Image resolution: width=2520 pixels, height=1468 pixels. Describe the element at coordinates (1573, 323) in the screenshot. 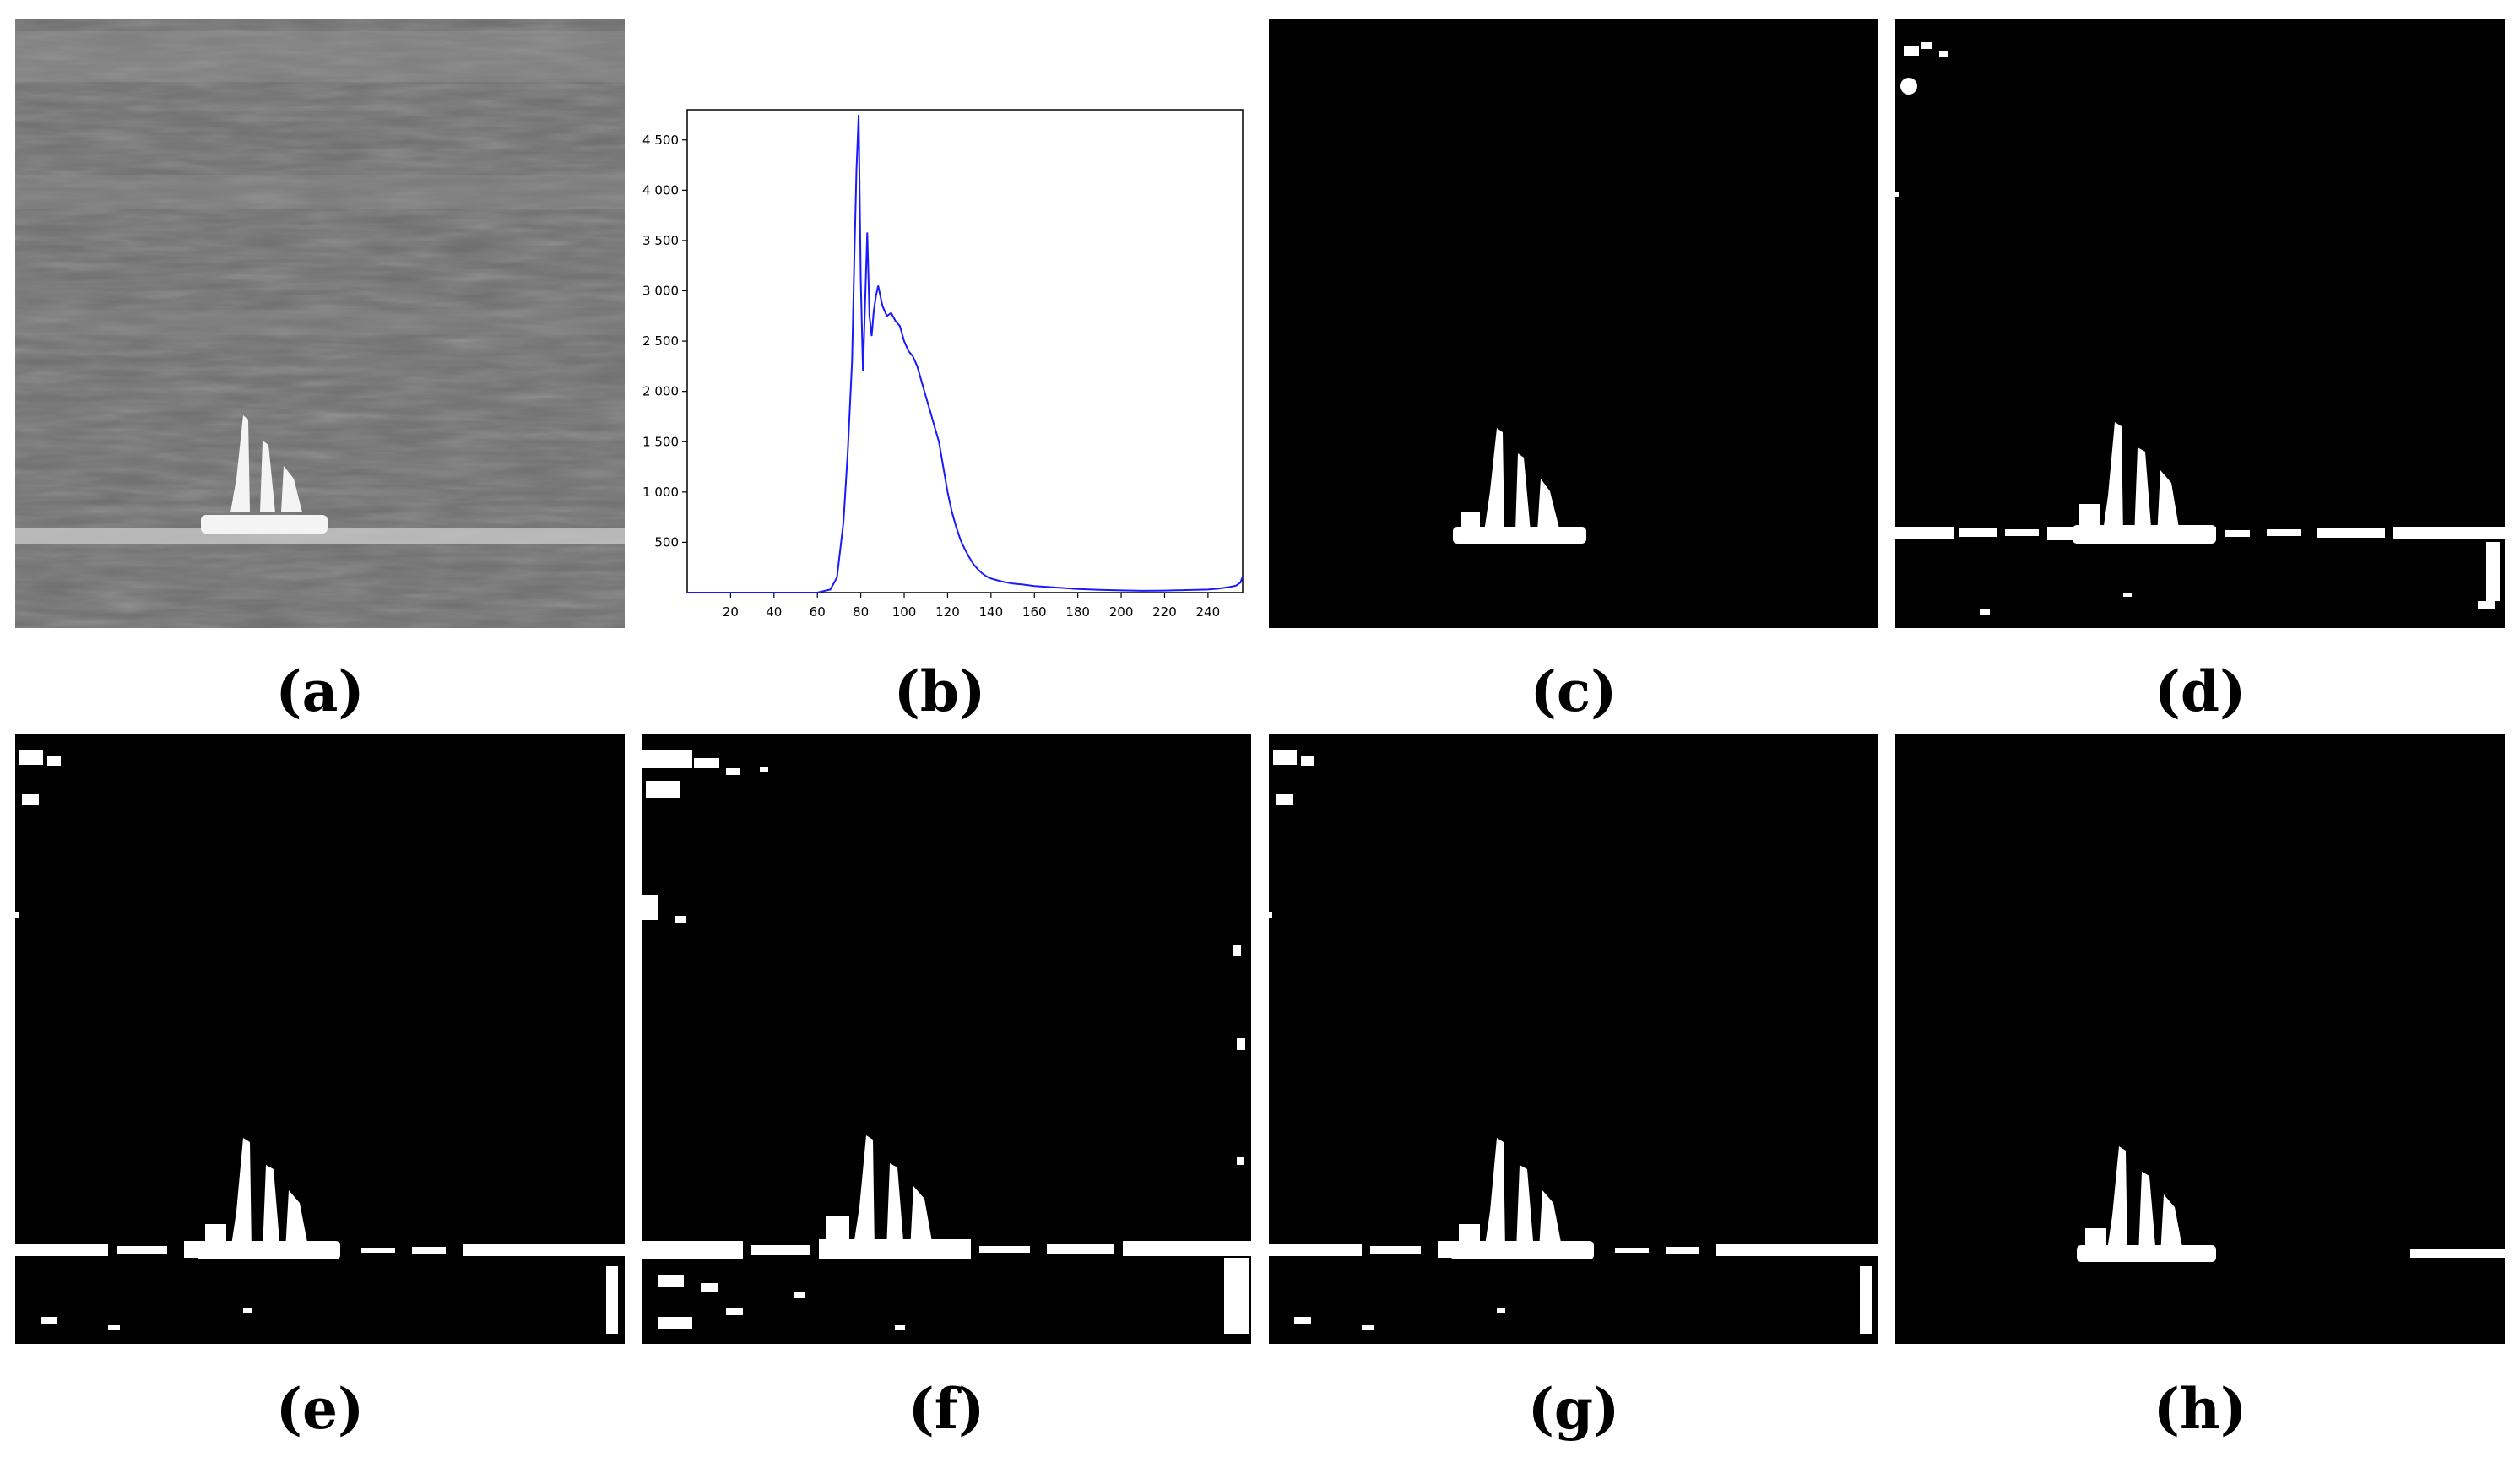

I see `panel-c-binary` at that location.